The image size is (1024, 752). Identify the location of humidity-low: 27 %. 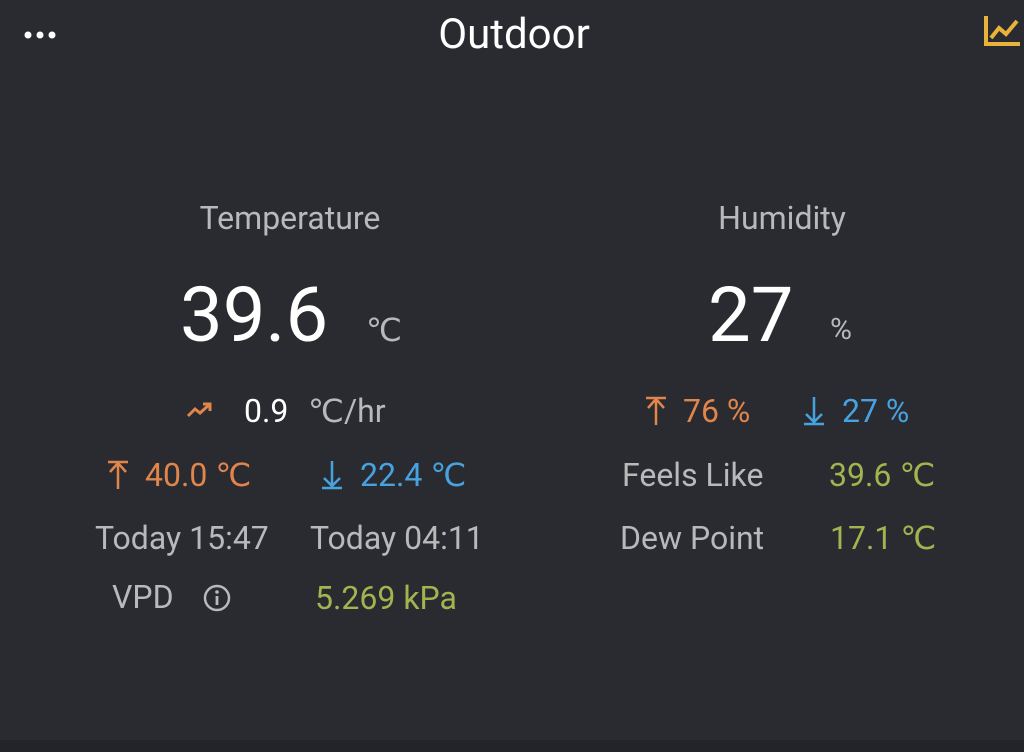
(876, 411).